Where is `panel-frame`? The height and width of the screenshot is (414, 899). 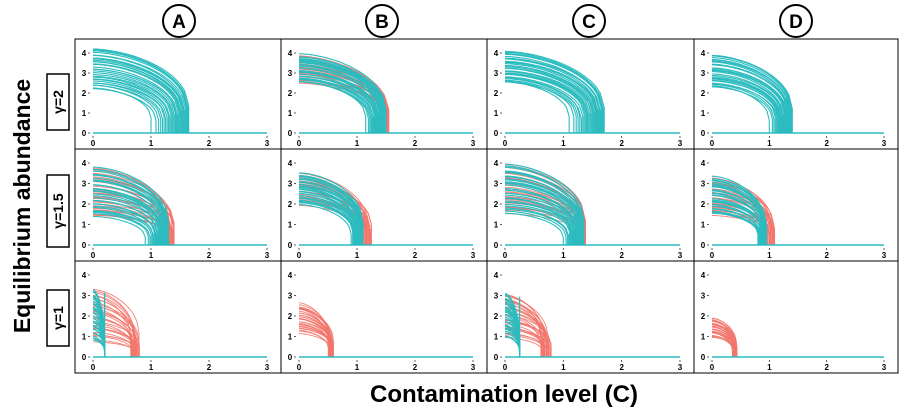 panel-frame is located at coordinates (590, 317).